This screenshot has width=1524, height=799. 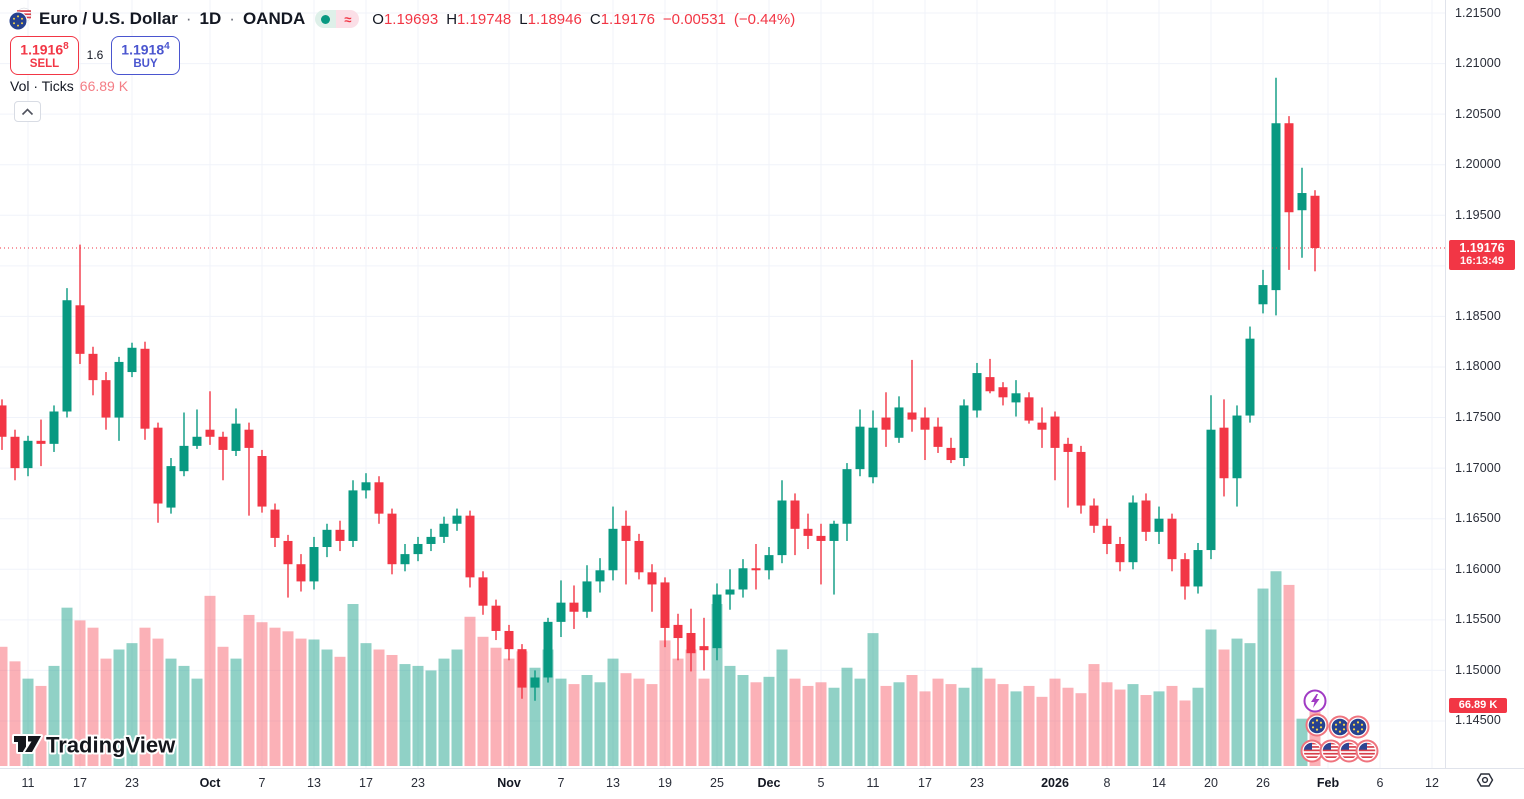 What do you see at coordinates (1478, 568) in the screenshot?
I see `price-axis-label: 1.16000` at bounding box center [1478, 568].